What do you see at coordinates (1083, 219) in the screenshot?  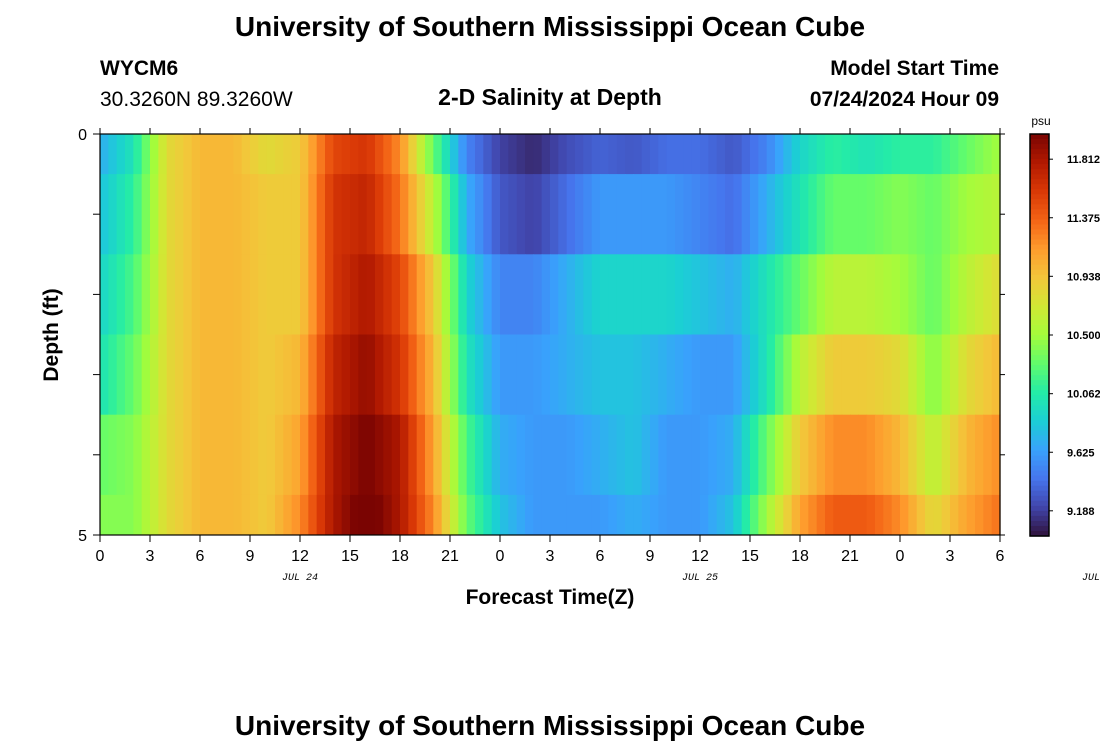 I see `colorbar-tick-label: 11.375` at bounding box center [1083, 219].